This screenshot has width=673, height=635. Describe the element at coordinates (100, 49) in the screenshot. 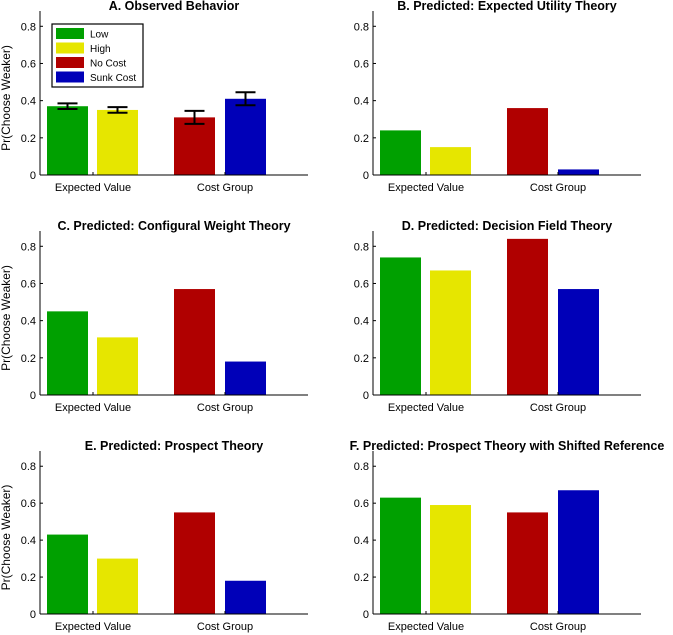

I see `legend-label: High` at that location.